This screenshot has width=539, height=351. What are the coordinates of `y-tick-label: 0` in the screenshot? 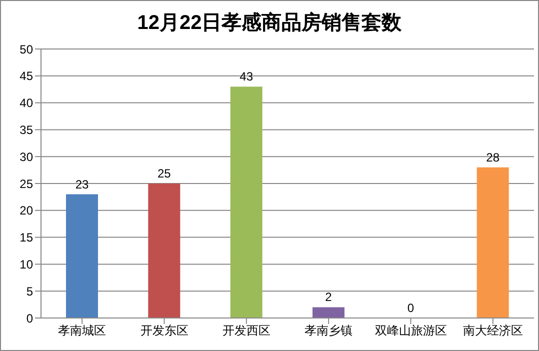 It's located at (30, 318).